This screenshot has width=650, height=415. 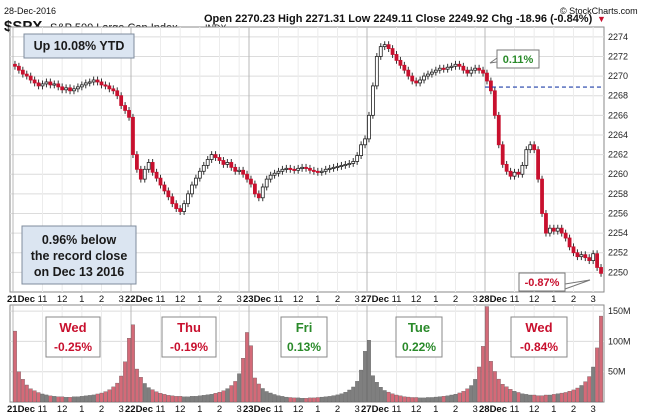 What do you see at coordinates (618, 253) in the screenshot?
I see `price-tick-label: 2252` at bounding box center [618, 253].